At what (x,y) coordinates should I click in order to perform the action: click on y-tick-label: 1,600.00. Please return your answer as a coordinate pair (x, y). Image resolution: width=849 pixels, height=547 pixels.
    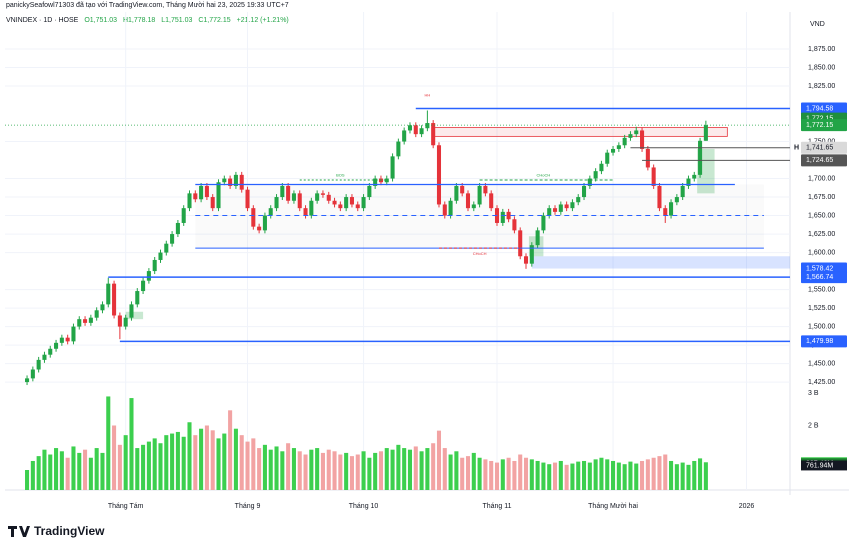
    Looking at the image, I should click on (821, 252).